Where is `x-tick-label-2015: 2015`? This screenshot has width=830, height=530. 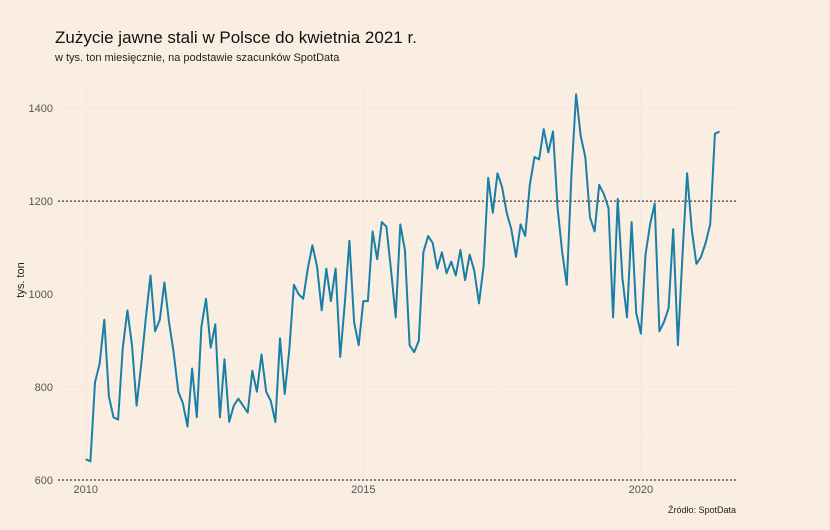 x-tick-label-2015: 2015 is located at coordinates (363, 490).